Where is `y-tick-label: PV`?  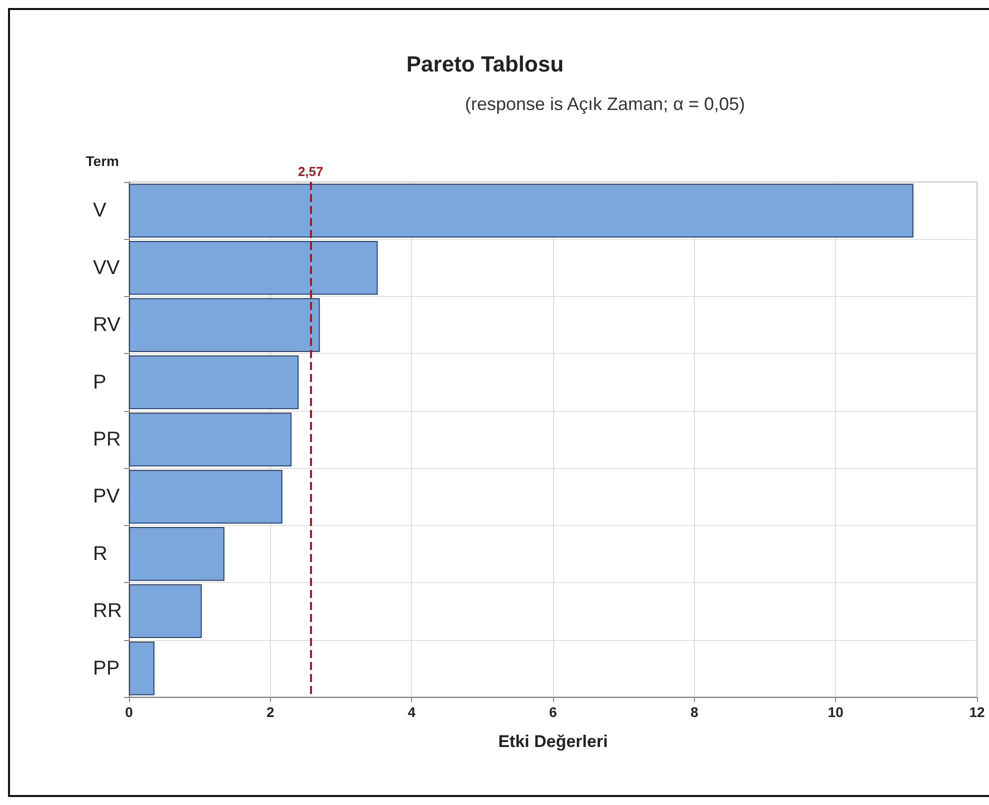 y-tick-label: PV is located at coordinates (106, 497).